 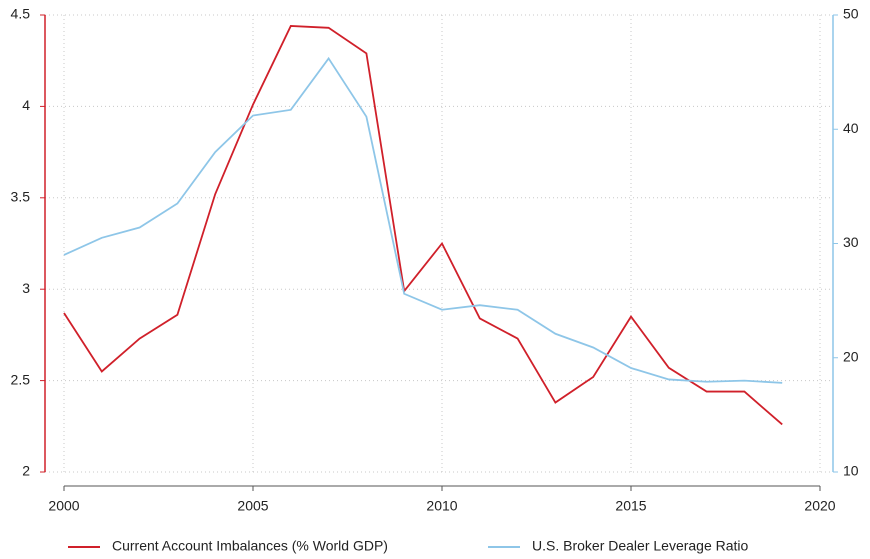 I want to click on y-tick-label: 4, so click(x=26, y=105).